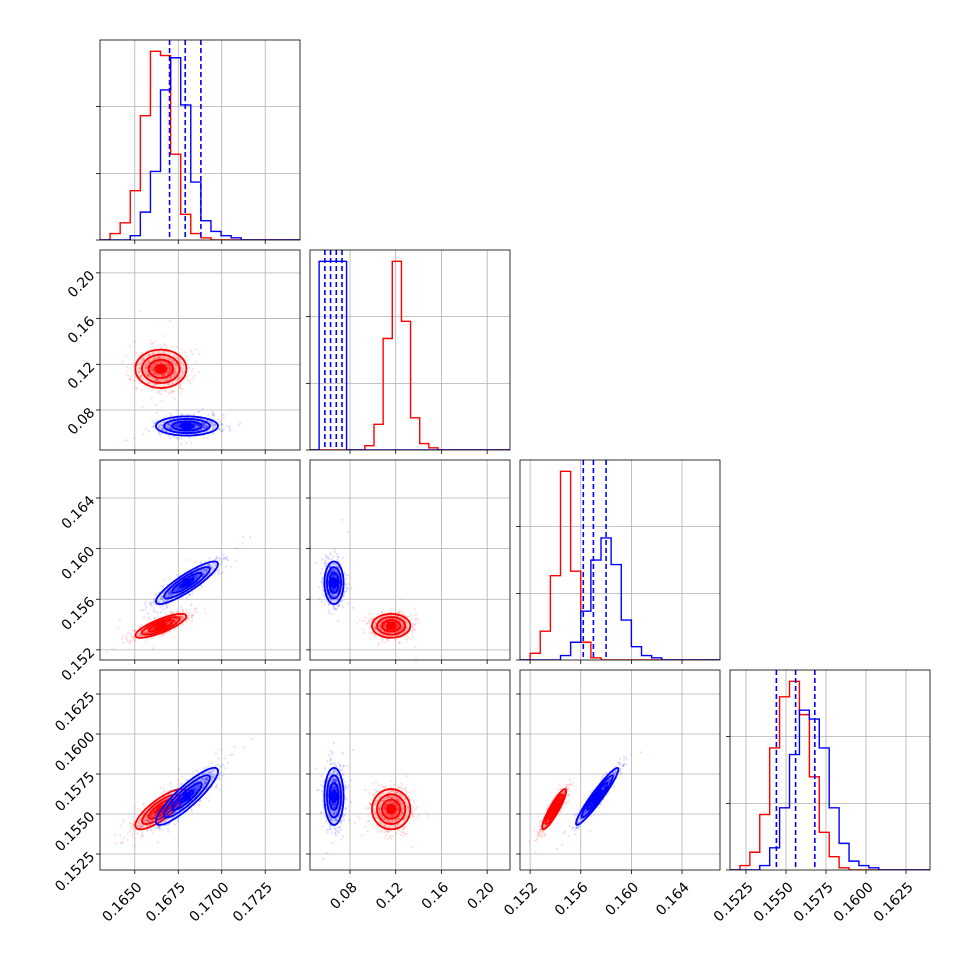 The width and height of the screenshot is (970, 970). Describe the element at coordinates (673, 899) in the screenshot. I see `x-tick-label: 0.164` at that location.